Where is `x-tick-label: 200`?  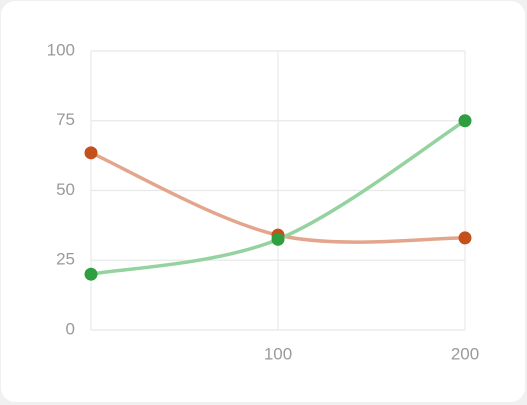
x-tick-label: 200 is located at coordinates (465, 353).